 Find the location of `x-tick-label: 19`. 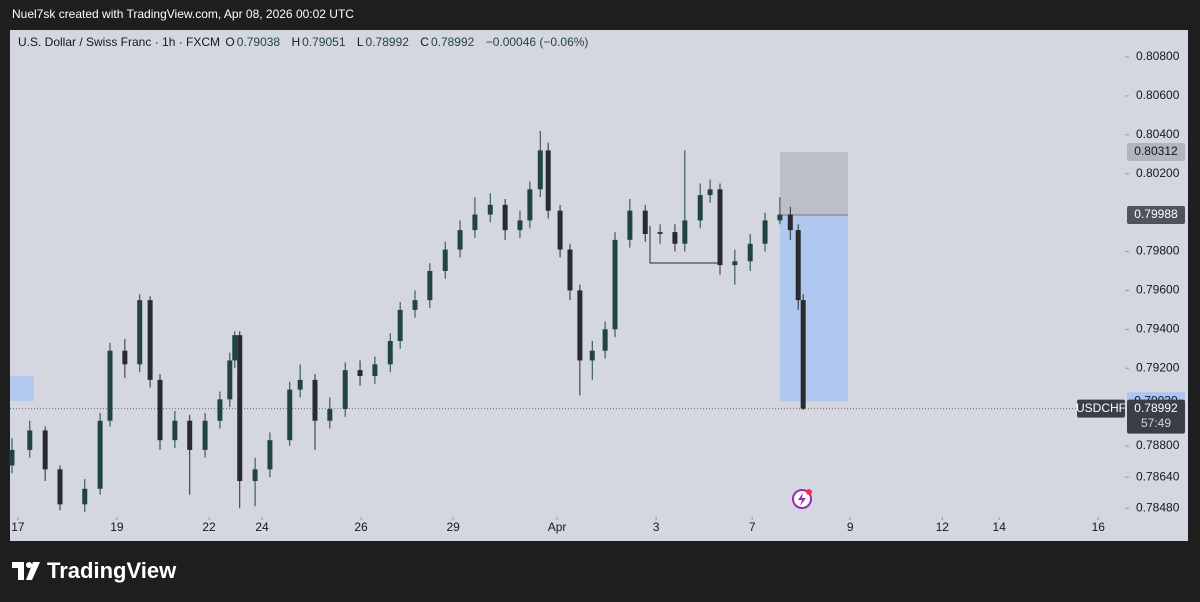

x-tick-label: 19 is located at coordinates (117, 527).